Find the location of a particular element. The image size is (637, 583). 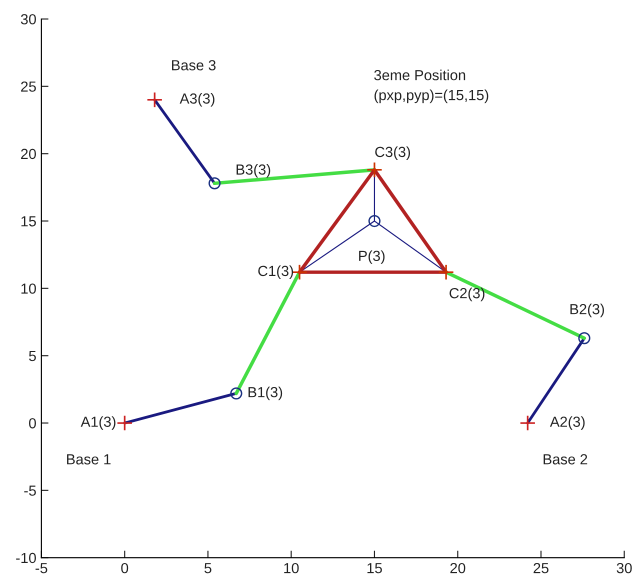

annotation: Base 1 is located at coordinates (89, 459).